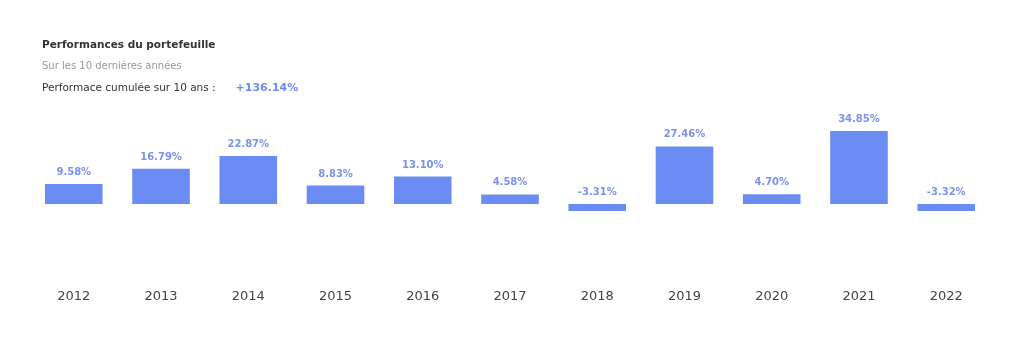 The width and height of the screenshot is (1024, 339). What do you see at coordinates (267, 87) in the screenshot?
I see `text: +136.14%` at bounding box center [267, 87].